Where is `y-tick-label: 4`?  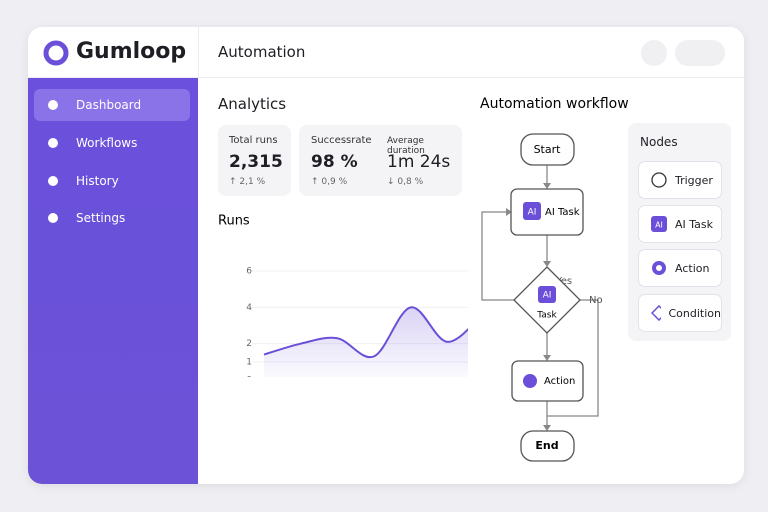 y-tick-label: 4 is located at coordinates (249, 308).